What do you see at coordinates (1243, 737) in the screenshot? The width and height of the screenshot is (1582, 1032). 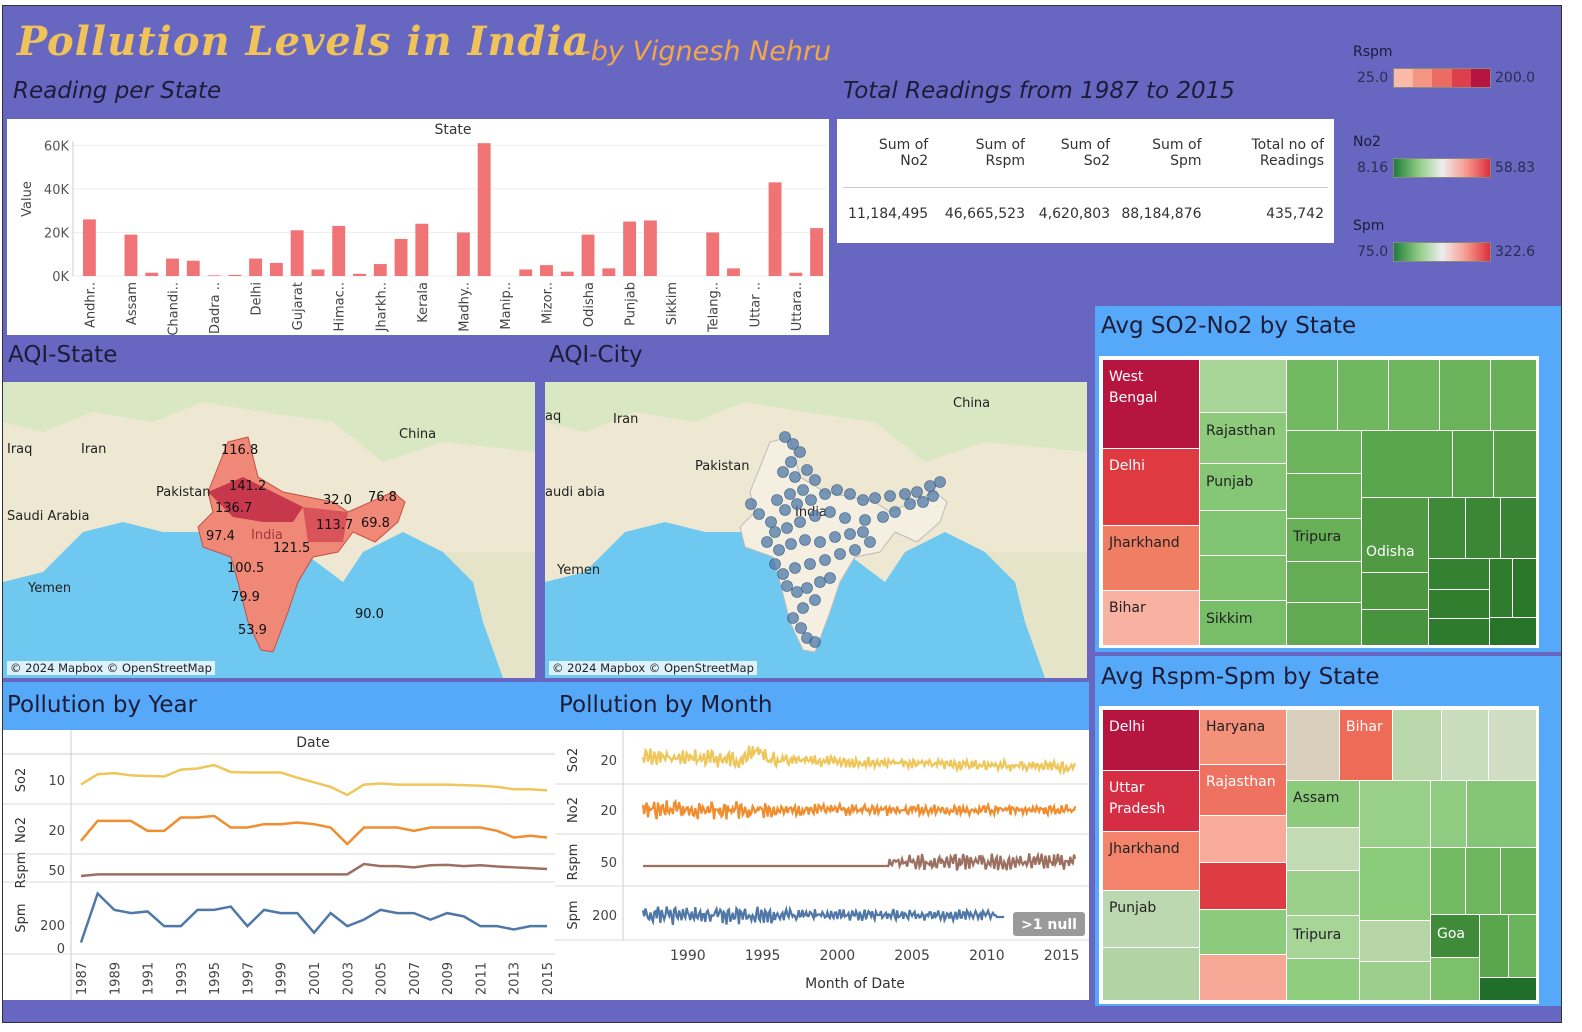 I see `treemap-cell-haryana: Haryana` at bounding box center [1243, 737].